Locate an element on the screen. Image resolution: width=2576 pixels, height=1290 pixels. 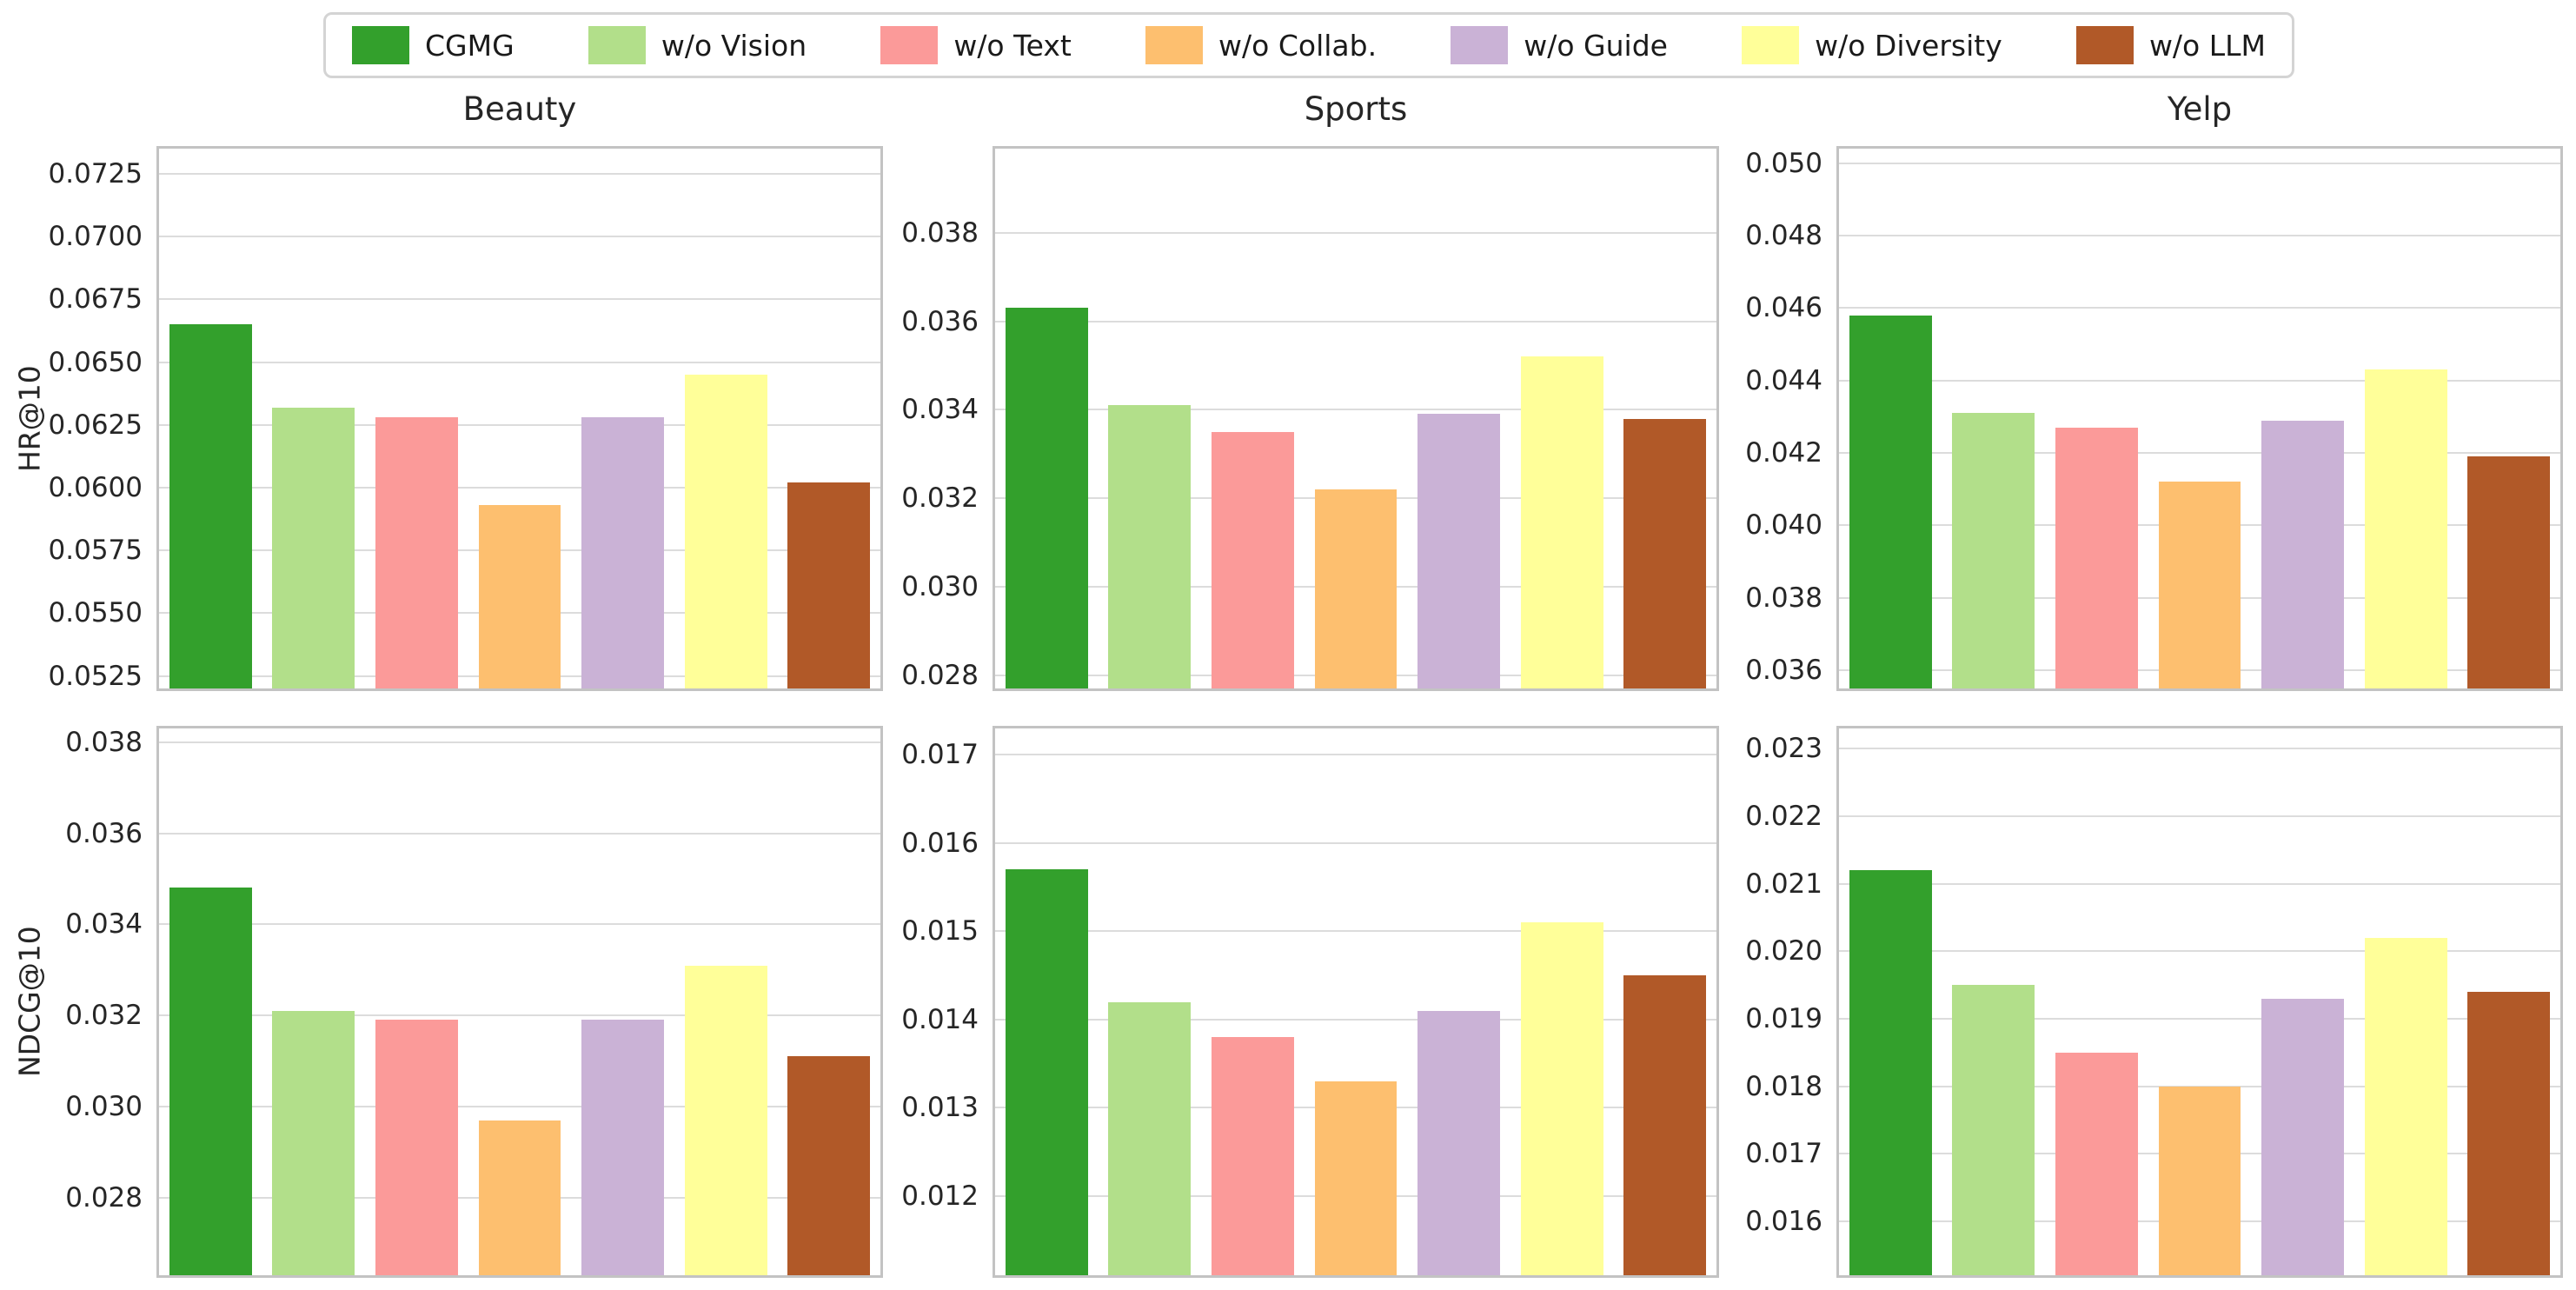
legend-swatch-w-o-collab is located at coordinates (1174, 45).